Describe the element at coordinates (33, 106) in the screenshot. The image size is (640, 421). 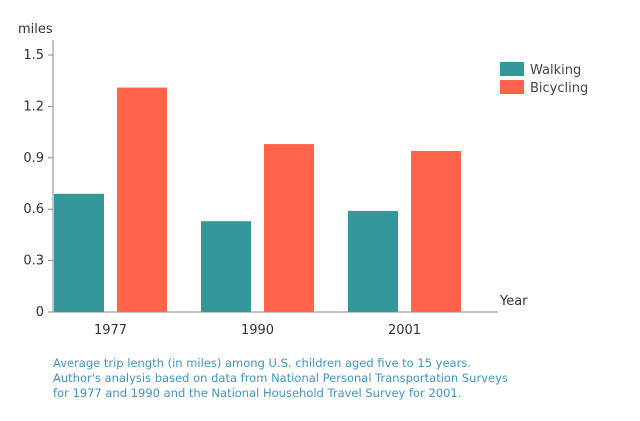
I see `y-tick-label: 1.2` at that location.